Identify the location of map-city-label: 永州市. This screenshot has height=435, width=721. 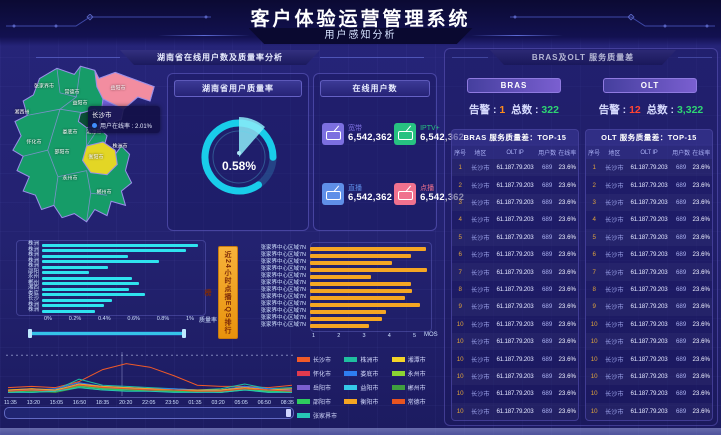
(70, 178).